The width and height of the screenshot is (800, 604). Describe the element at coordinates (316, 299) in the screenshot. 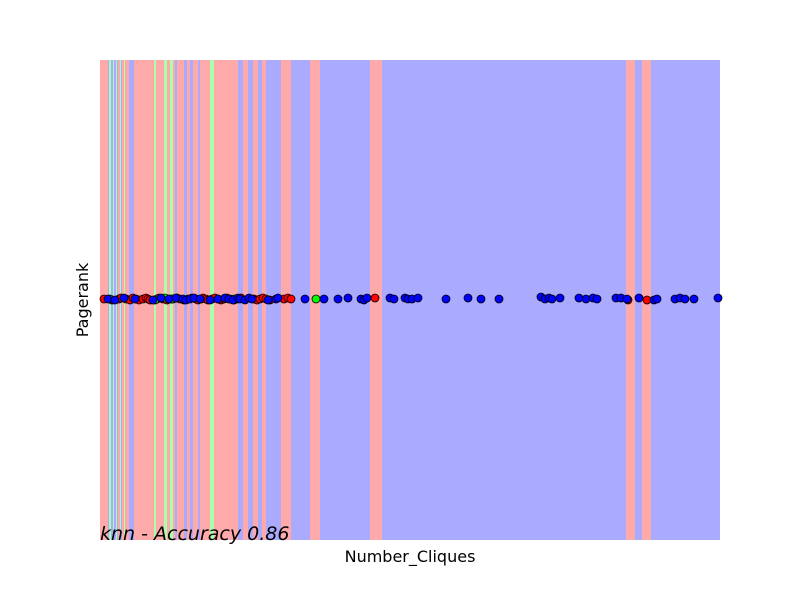

I see `data-point-green` at that location.